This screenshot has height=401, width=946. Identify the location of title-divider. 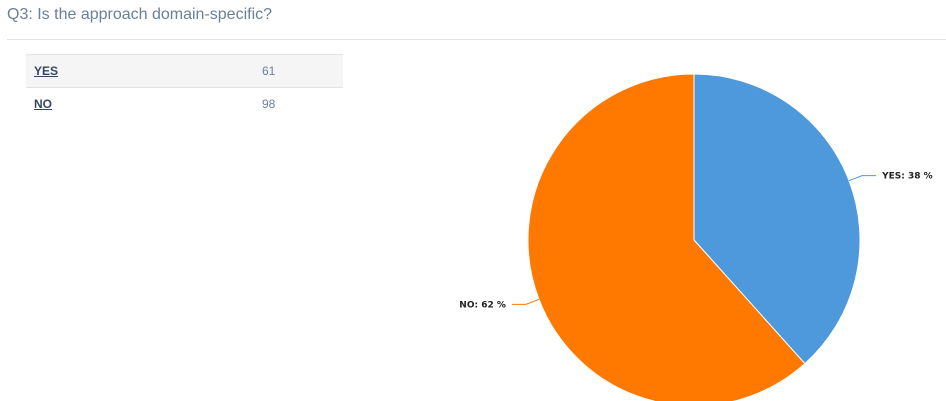
(476, 39).